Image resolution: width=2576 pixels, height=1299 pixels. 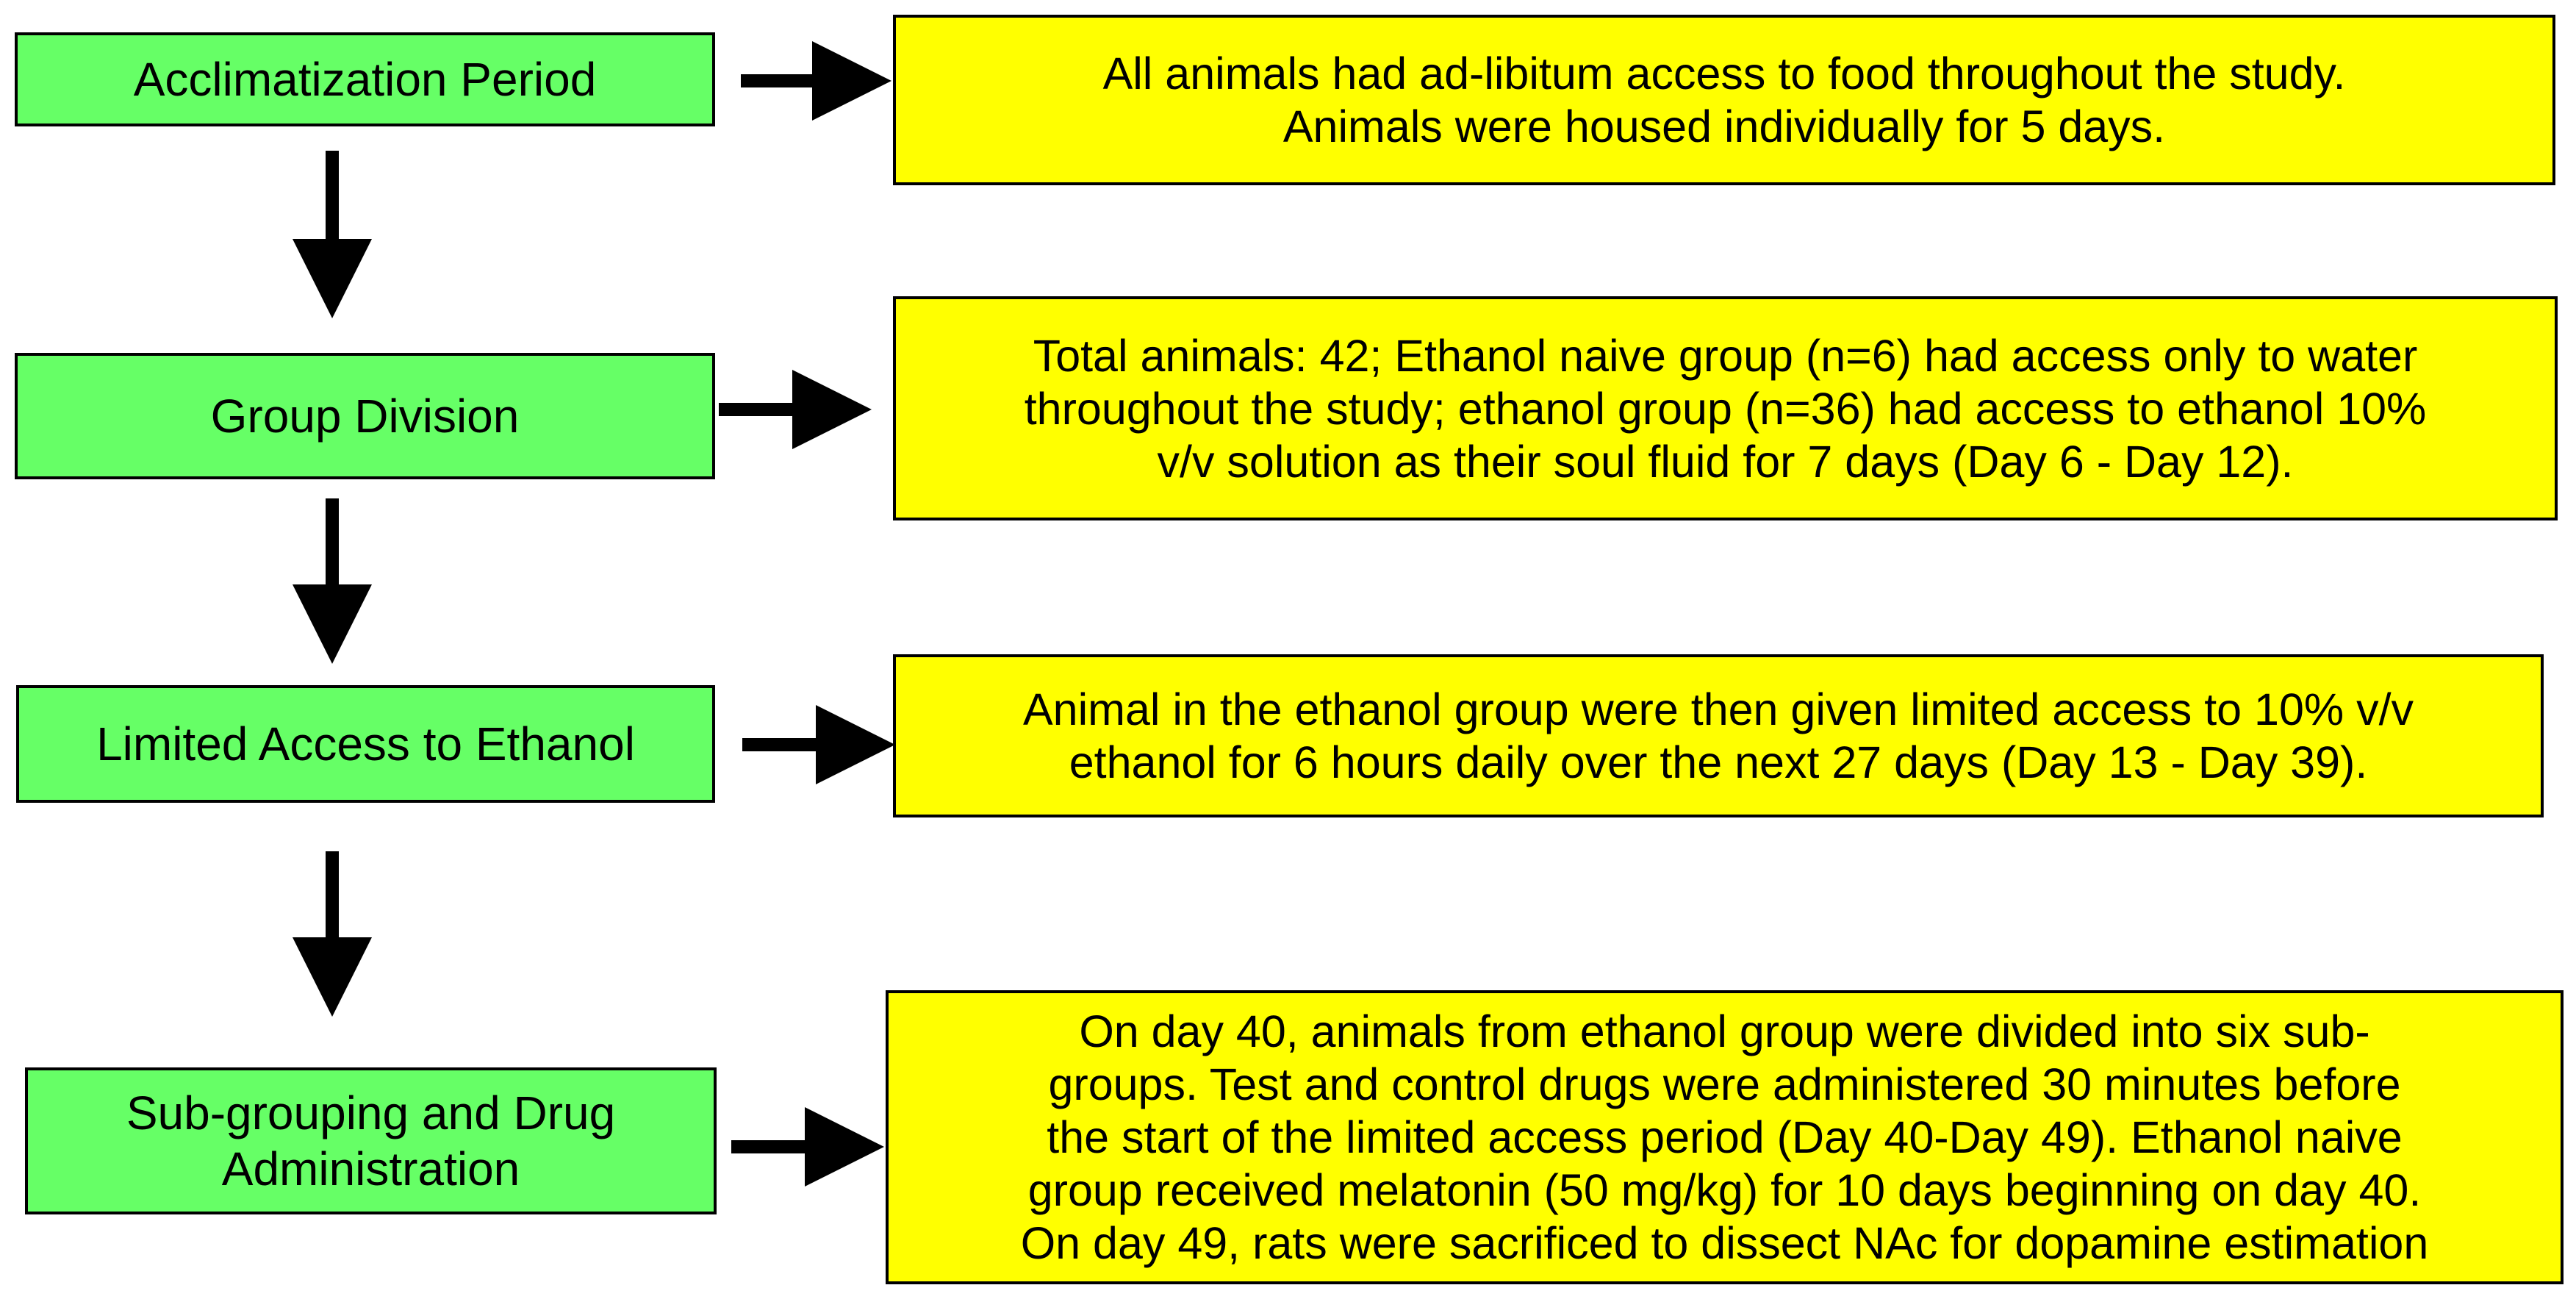 I want to click on step-limited-access-to-ethanol: Limited Access to Ethanol, so click(x=365, y=744).